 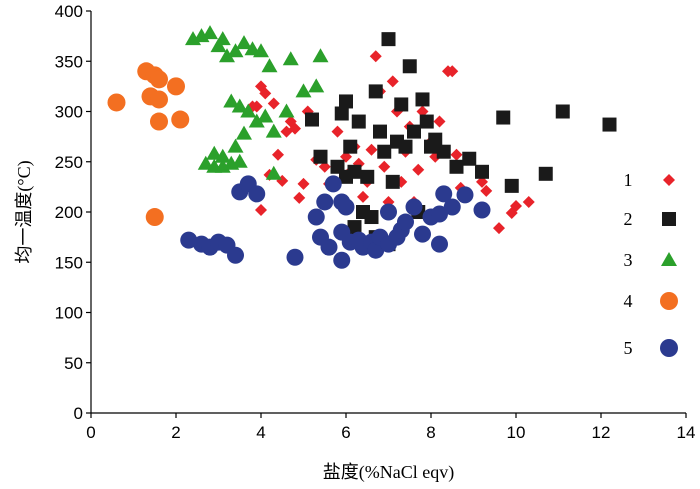 I want to click on x-tick-label: 2, so click(x=175, y=432).